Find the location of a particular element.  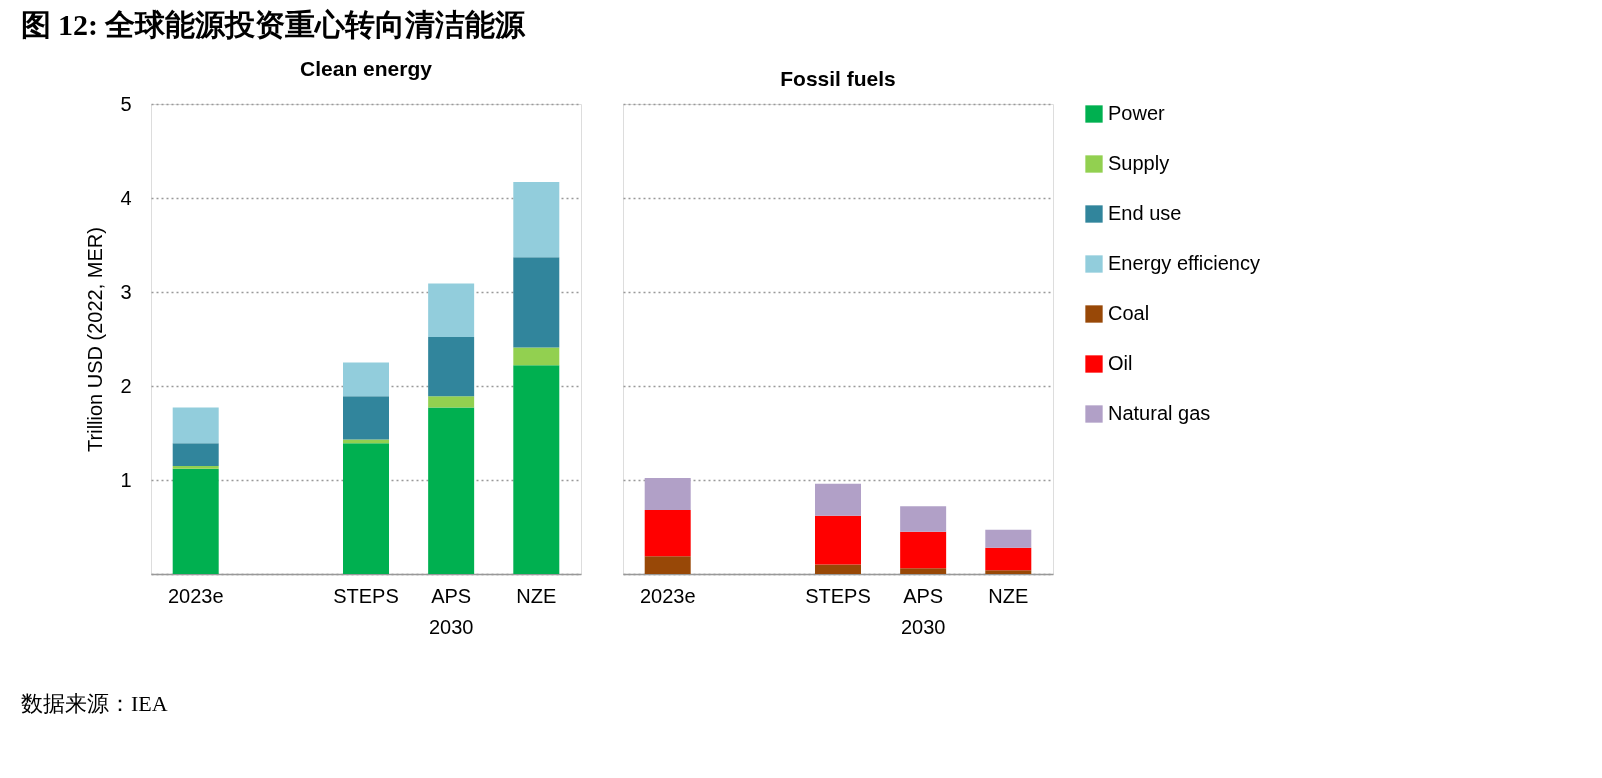

y-tick-label: 4 is located at coordinates (126, 197).